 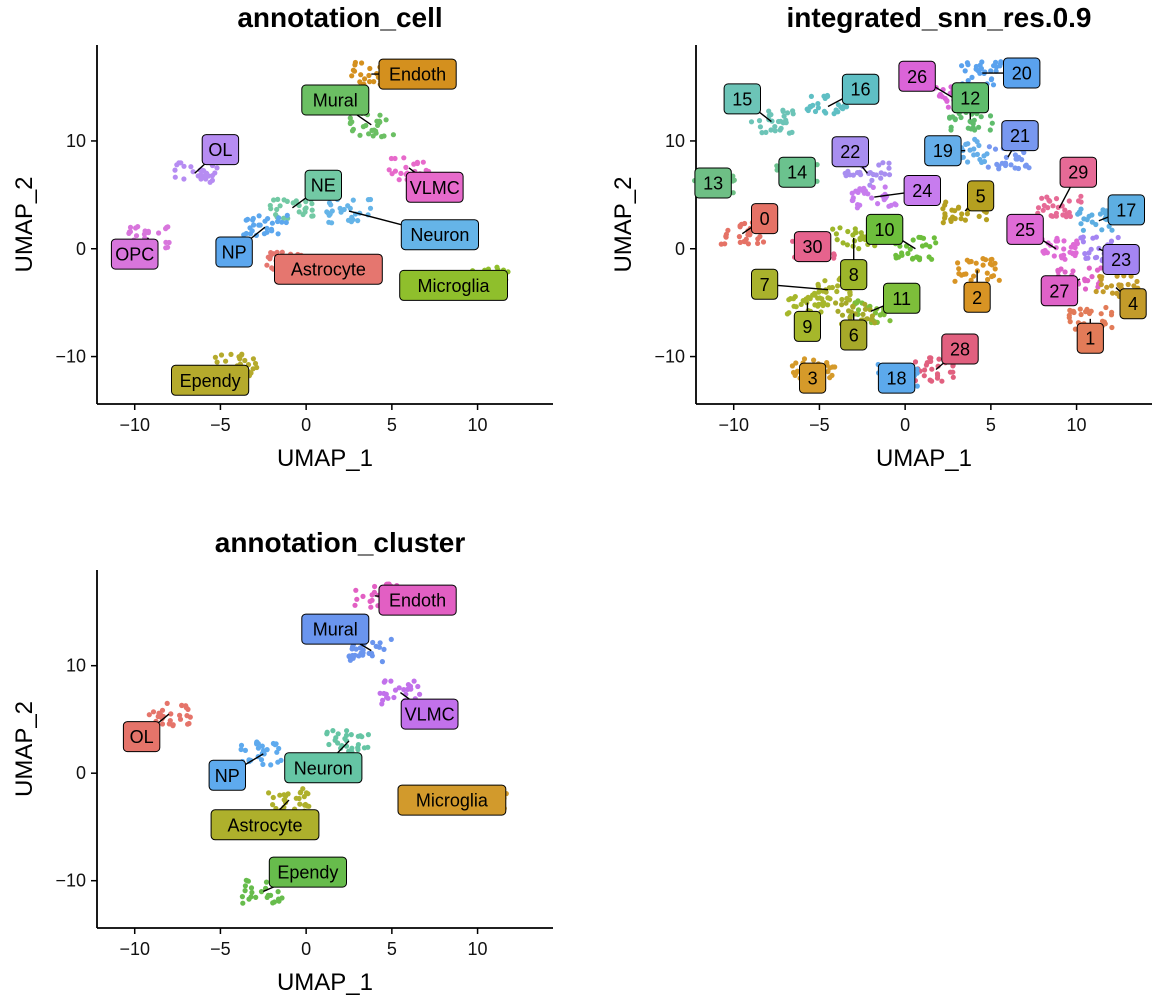 I want to click on label-text: 29, so click(x=1078, y=173).